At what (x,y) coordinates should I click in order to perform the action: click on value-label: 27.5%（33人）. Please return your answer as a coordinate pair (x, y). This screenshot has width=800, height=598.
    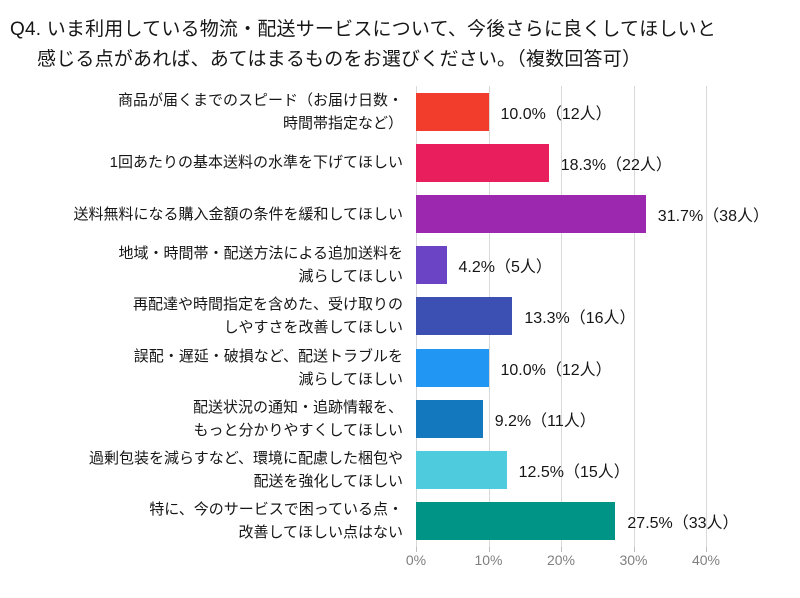
    Looking at the image, I should click on (683, 524).